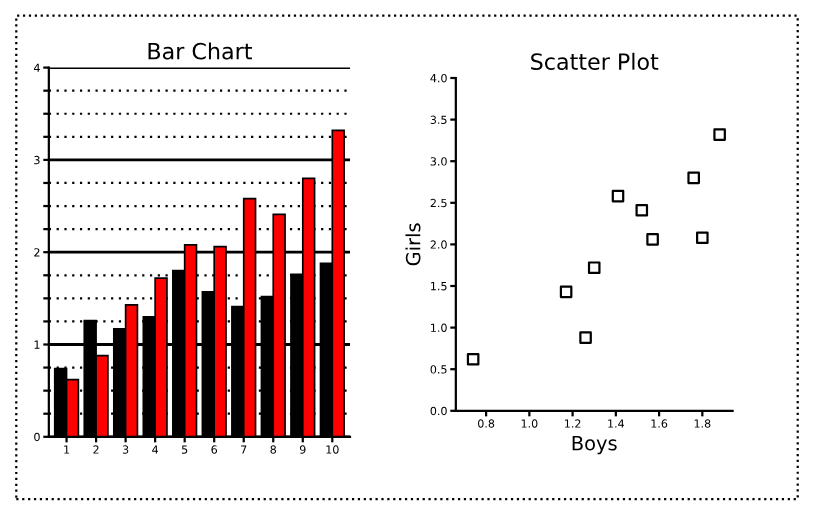  Describe the element at coordinates (413, 244) in the screenshot. I see `y-axis-title: Girls` at that location.